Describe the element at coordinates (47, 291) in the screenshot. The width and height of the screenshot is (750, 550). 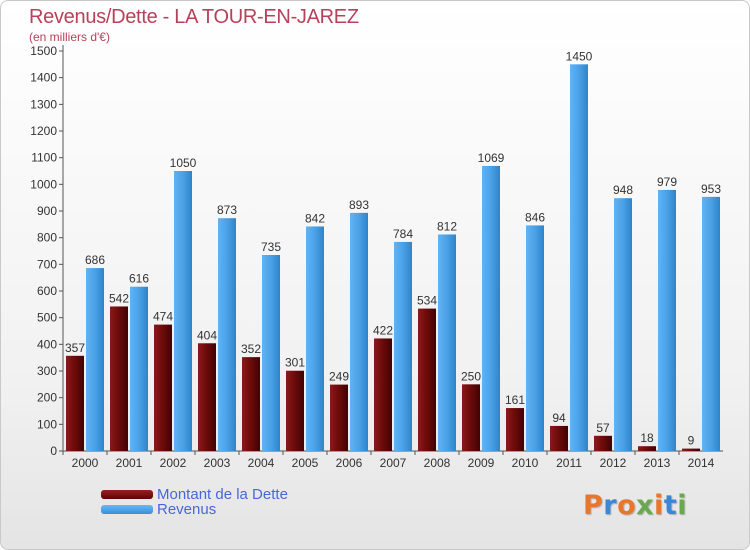
I see `y-tick-label: 600` at that location.